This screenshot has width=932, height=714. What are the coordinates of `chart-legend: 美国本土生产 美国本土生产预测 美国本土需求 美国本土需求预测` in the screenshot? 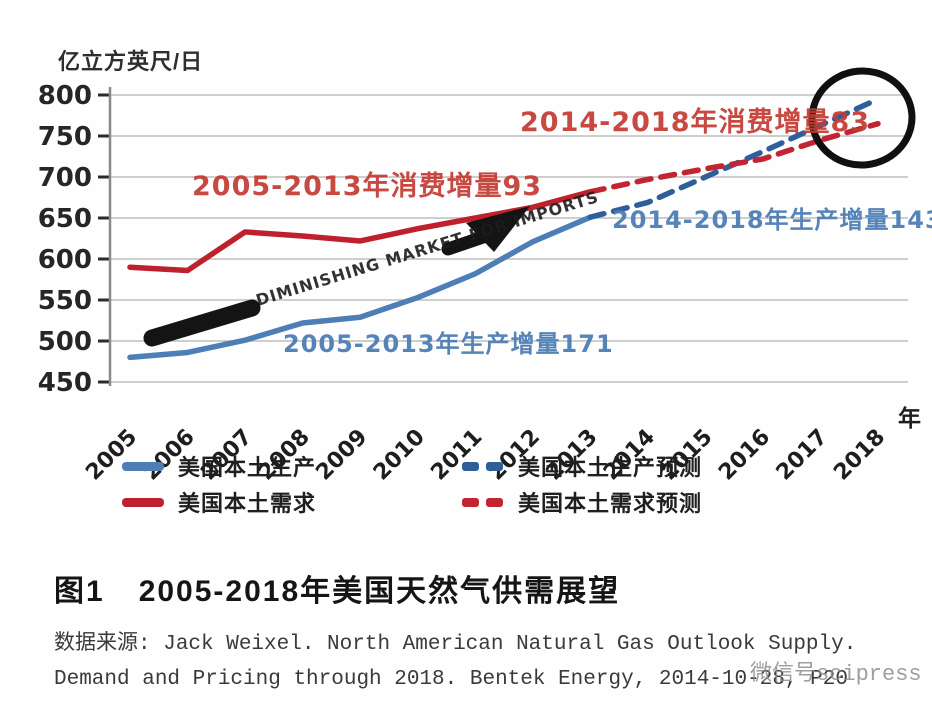 It's located at (452, 484).